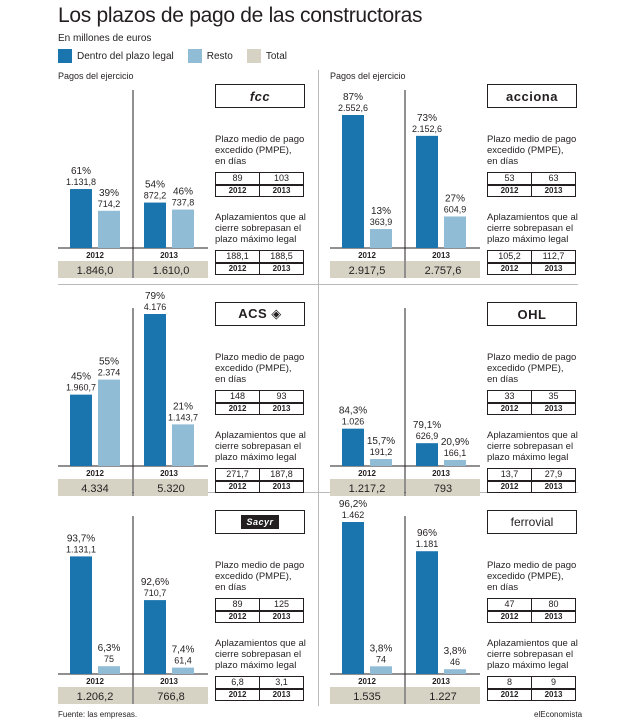  What do you see at coordinates (109, 362) in the screenshot?
I see `pct-label: 55%` at bounding box center [109, 362].